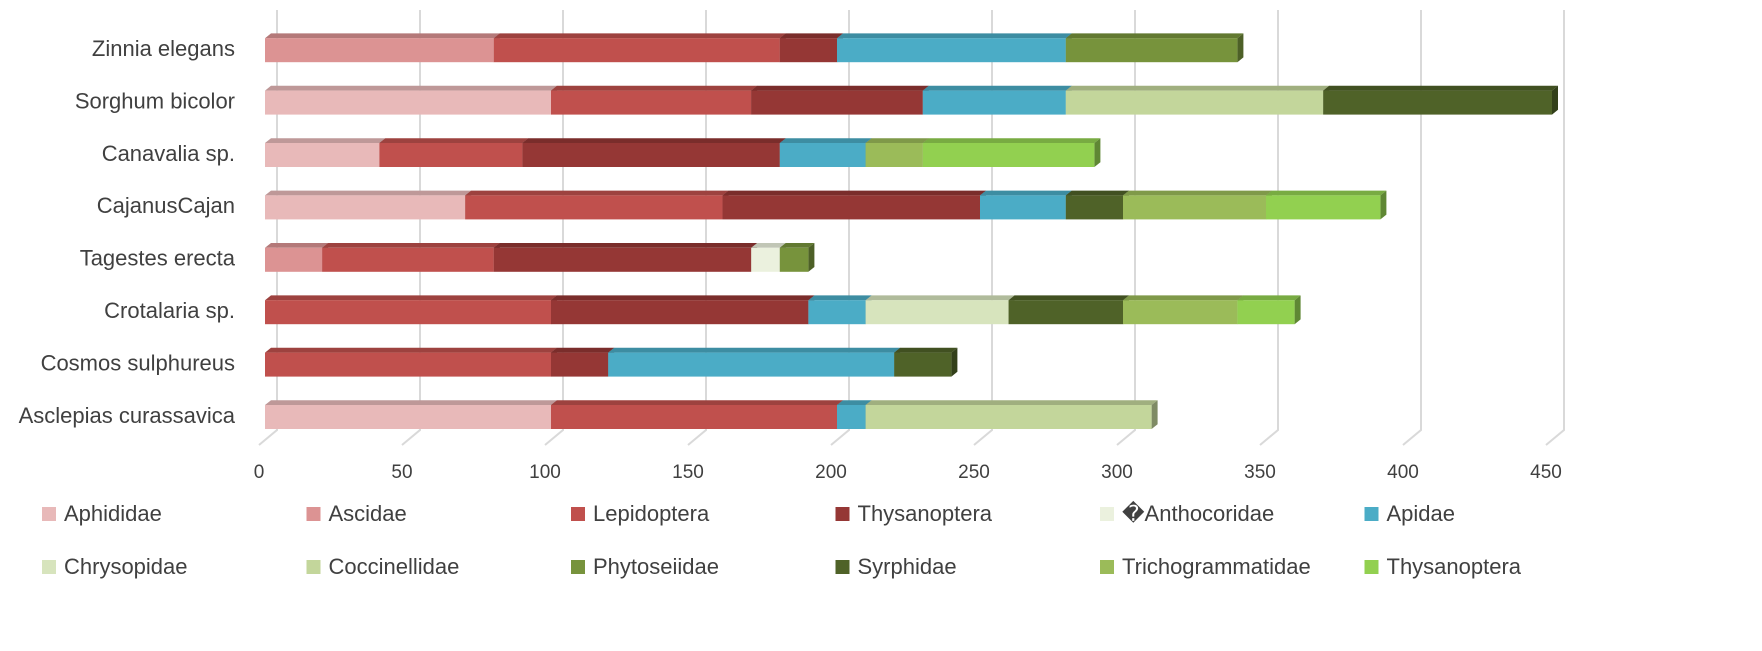 This screenshot has width=1762, height=651. I want to click on x-tick-label: 0, so click(259, 472).